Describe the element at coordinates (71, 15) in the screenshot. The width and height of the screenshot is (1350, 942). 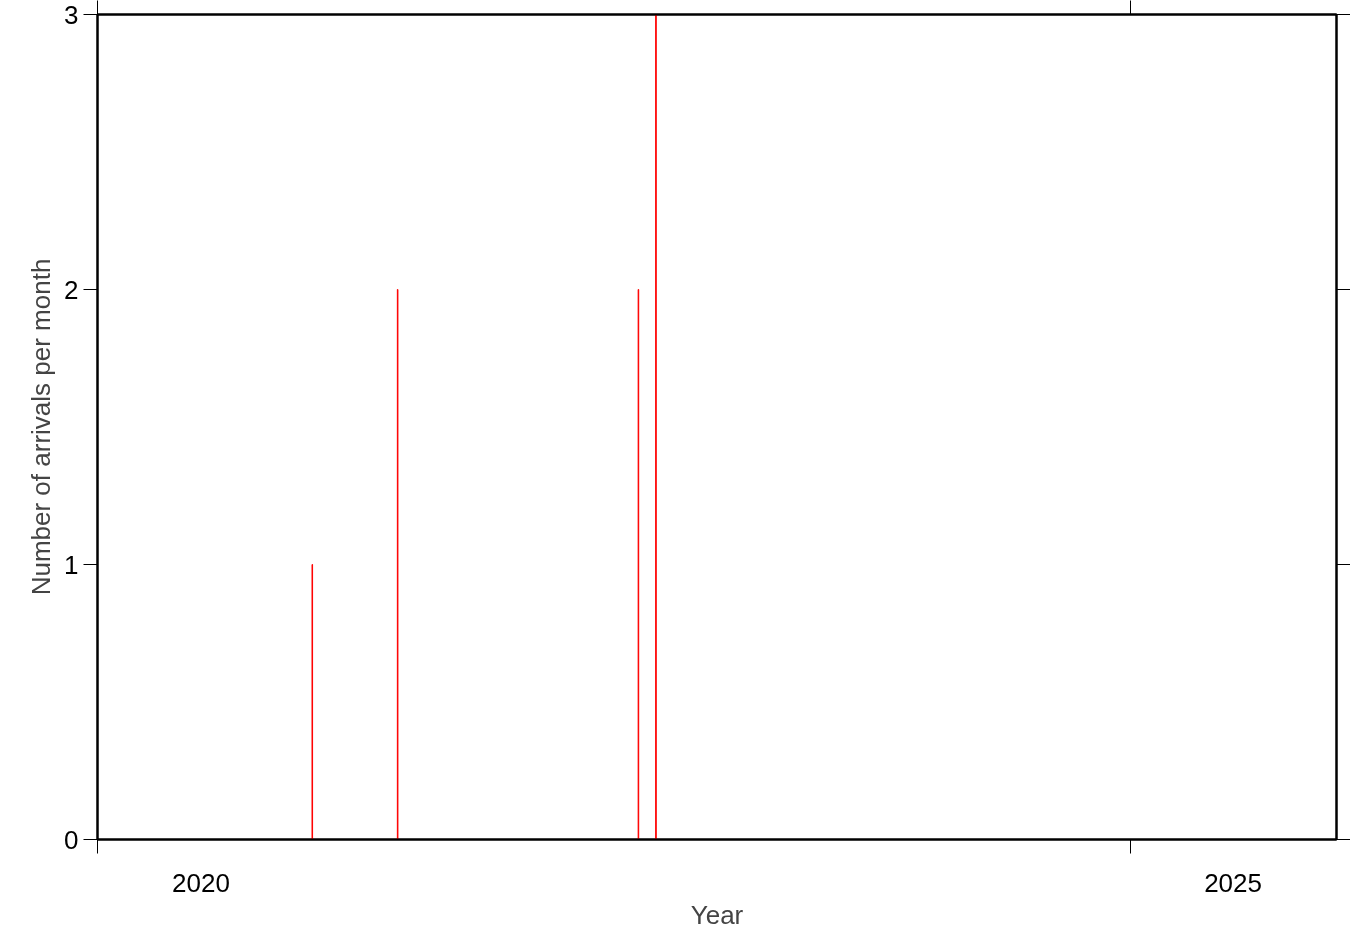
I see `y-tick-label: 3` at that location.